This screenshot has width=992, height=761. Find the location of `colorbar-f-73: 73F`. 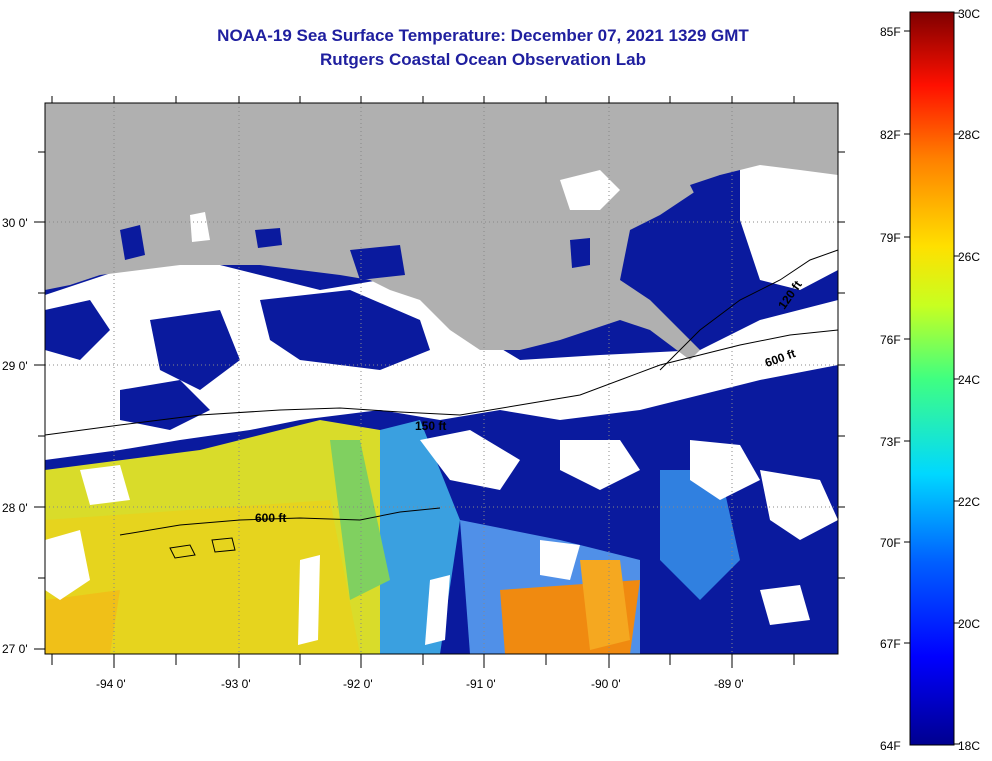

colorbar-f-73: 73F is located at coordinates (890, 442).